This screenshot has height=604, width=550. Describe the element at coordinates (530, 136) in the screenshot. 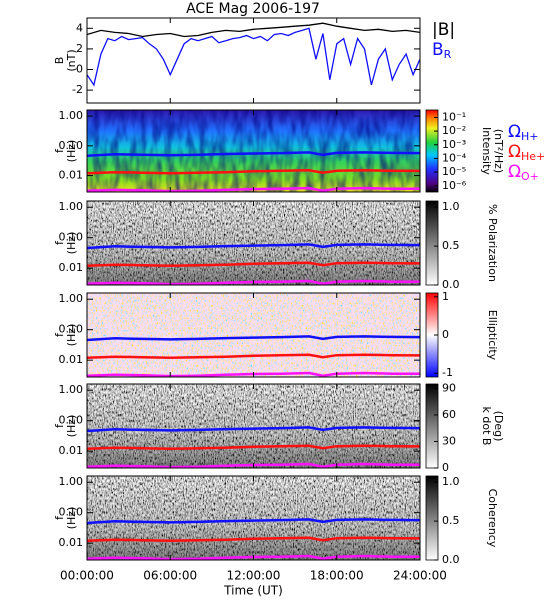

I see `gyro-legend-sub: H+` at that location.